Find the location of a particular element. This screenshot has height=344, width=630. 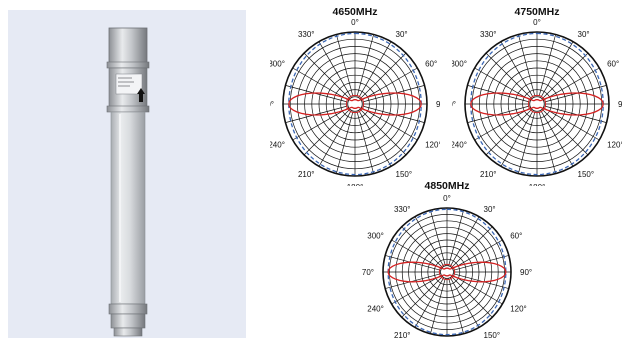

antenna-base-icon is located at coordinates (128, 320).